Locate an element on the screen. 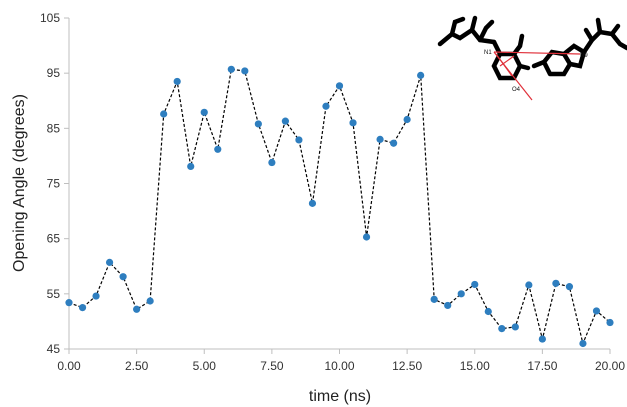  x-tick-label: 5.00 is located at coordinates (205, 366).